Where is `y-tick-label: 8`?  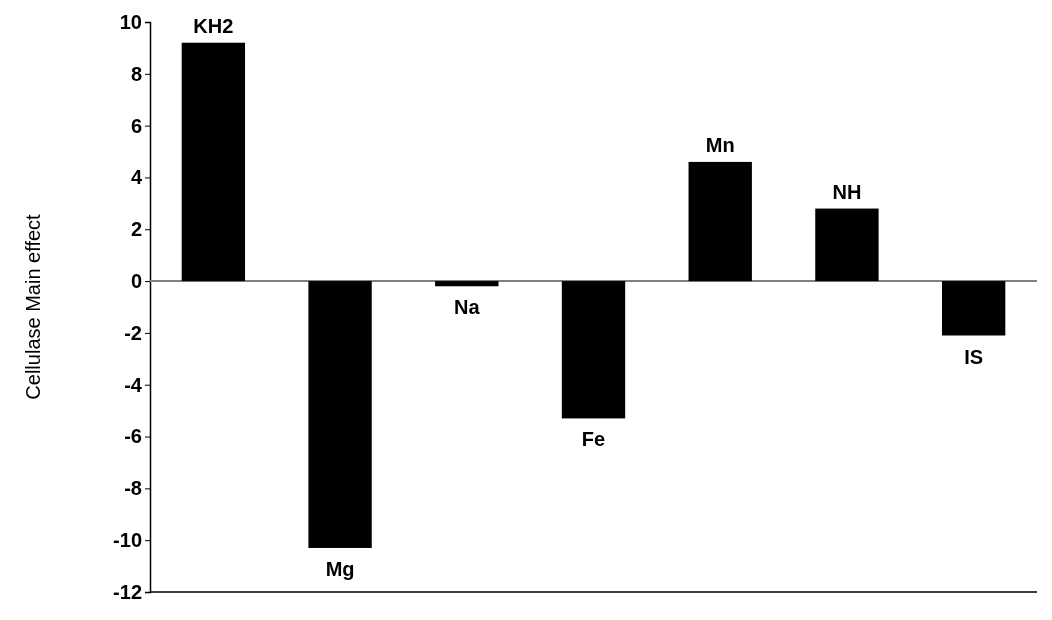 y-tick-label: 8 is located at coordinates (136, 73).